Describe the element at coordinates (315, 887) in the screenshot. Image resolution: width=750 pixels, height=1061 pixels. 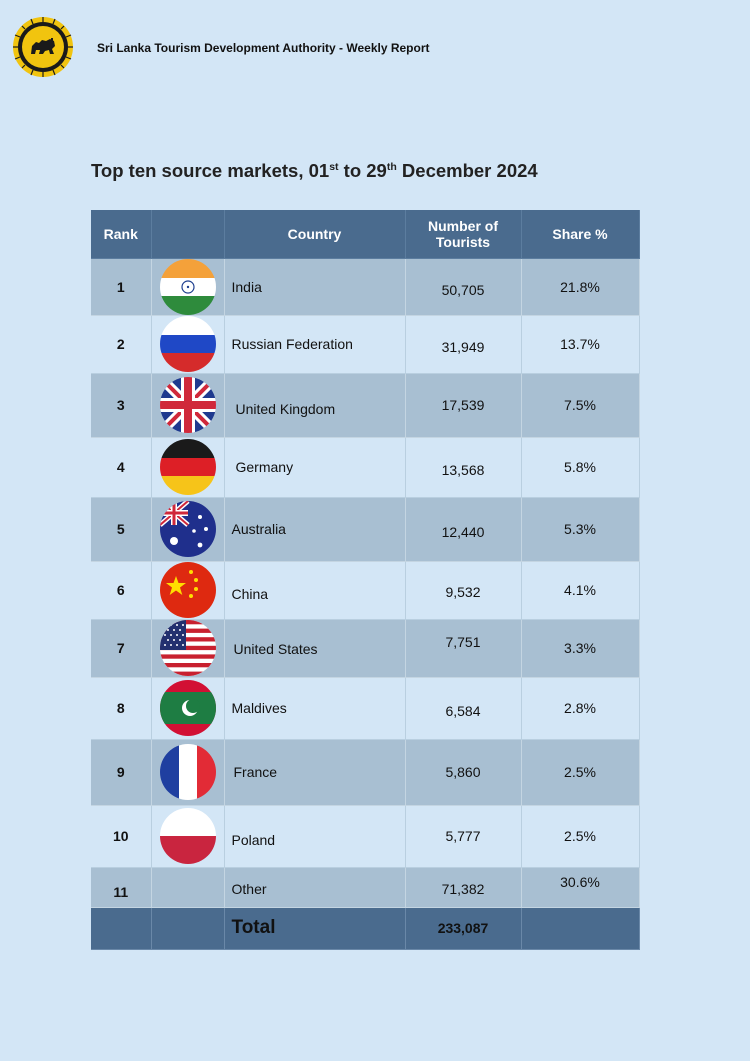
I see `country-cell: Other` at that location.